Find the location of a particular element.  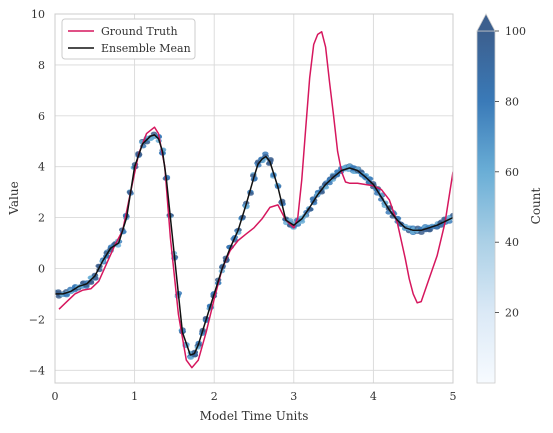

colorbar-gradient is located at coordinates (486, 207).